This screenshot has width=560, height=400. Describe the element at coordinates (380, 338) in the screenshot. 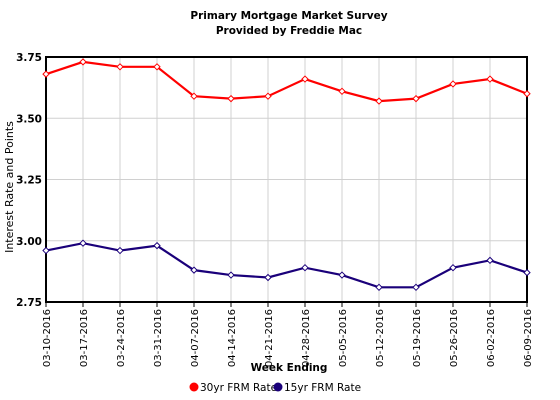

I see `x-tick-label: 05-12-2016` at that location.